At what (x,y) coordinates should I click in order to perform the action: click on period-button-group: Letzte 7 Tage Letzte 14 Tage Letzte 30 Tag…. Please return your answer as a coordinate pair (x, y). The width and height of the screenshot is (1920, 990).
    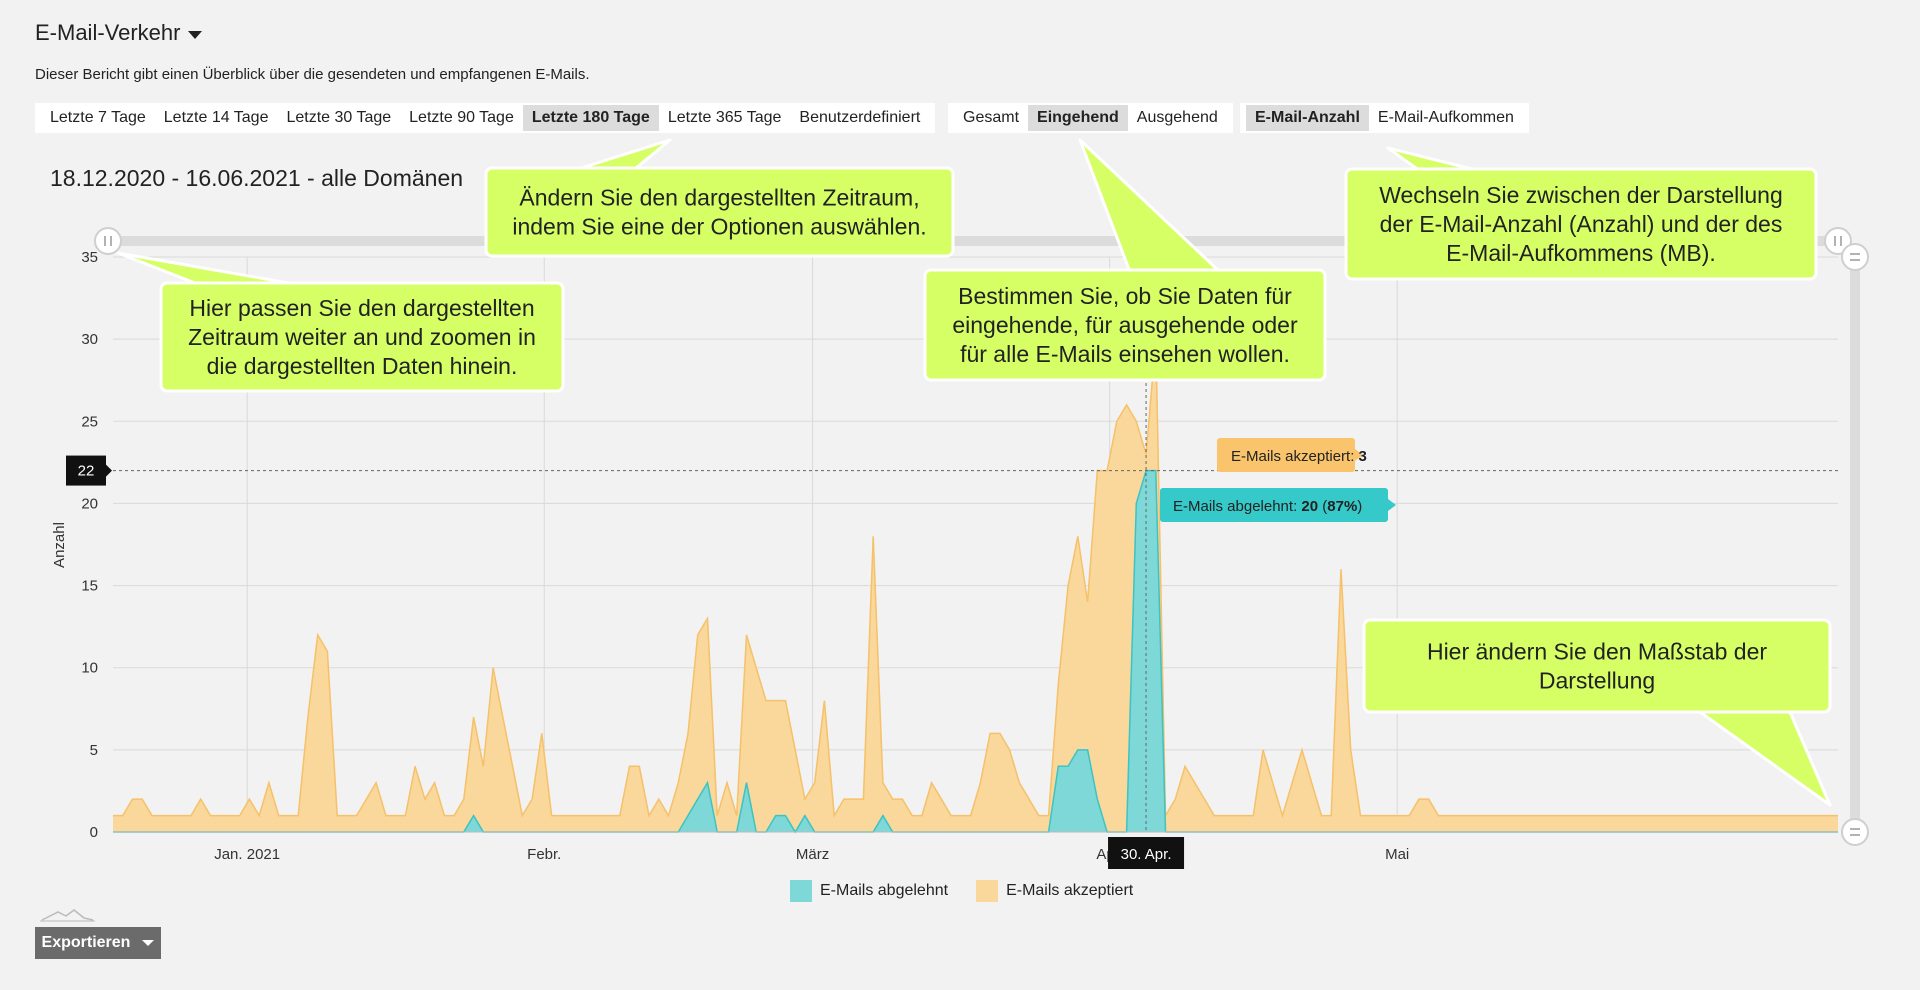
    Looking at the image, I should click on (485, 118).